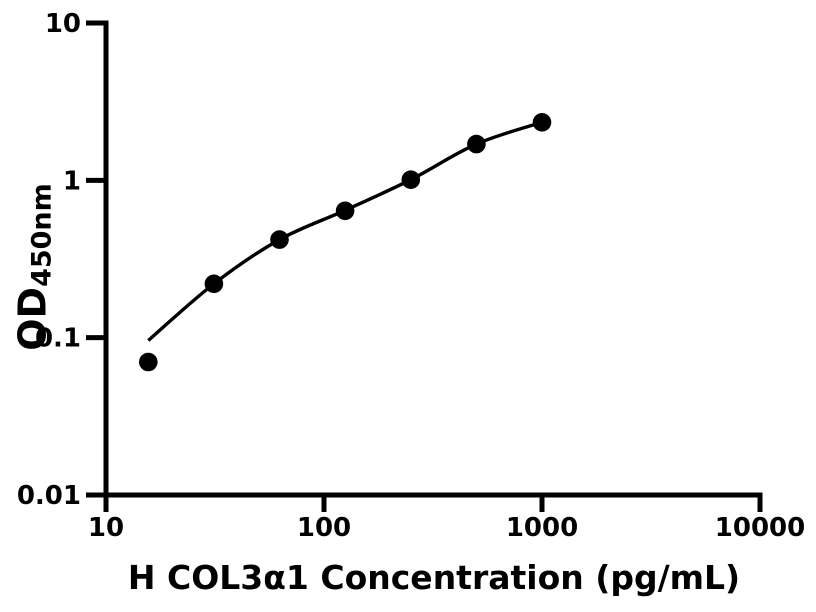 The image size is (816, 612). I want to click on y-axis-label: OD450nm, so click(34, 267).